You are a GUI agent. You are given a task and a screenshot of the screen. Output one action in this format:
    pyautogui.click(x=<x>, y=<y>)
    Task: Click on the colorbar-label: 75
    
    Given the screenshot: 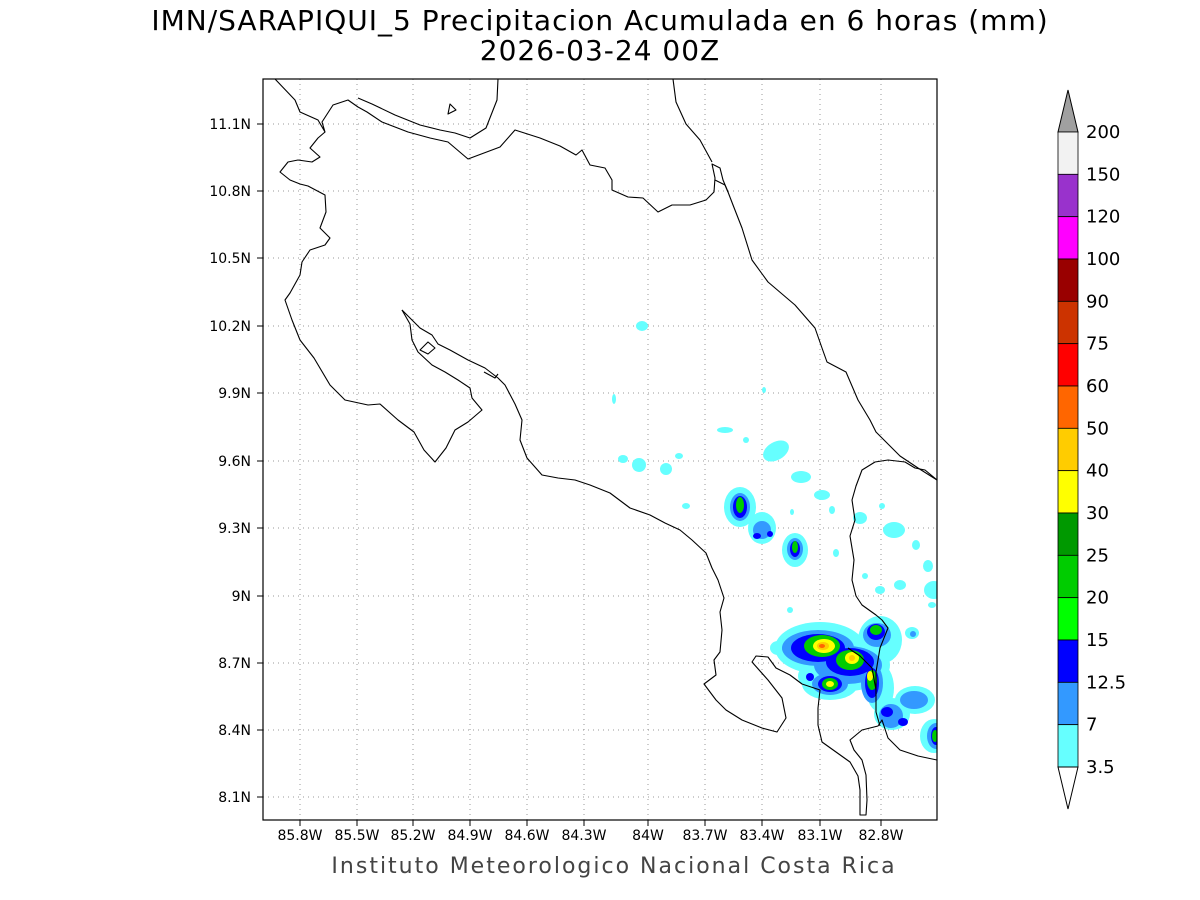 What is the action you would take?
    pyautogui.click(x=1097, y=344)
    